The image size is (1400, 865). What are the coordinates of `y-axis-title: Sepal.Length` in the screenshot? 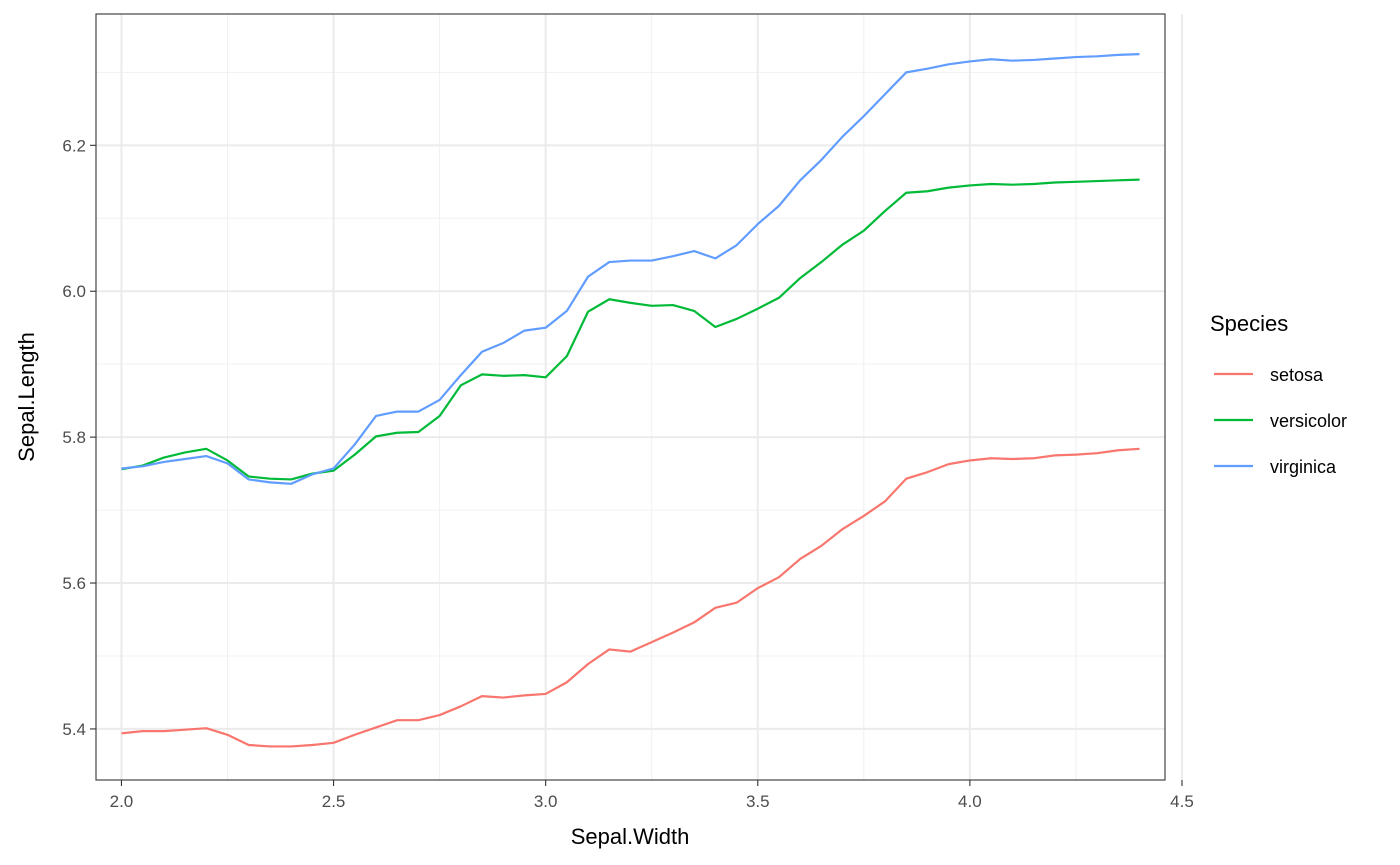 It's located at (26, 397).